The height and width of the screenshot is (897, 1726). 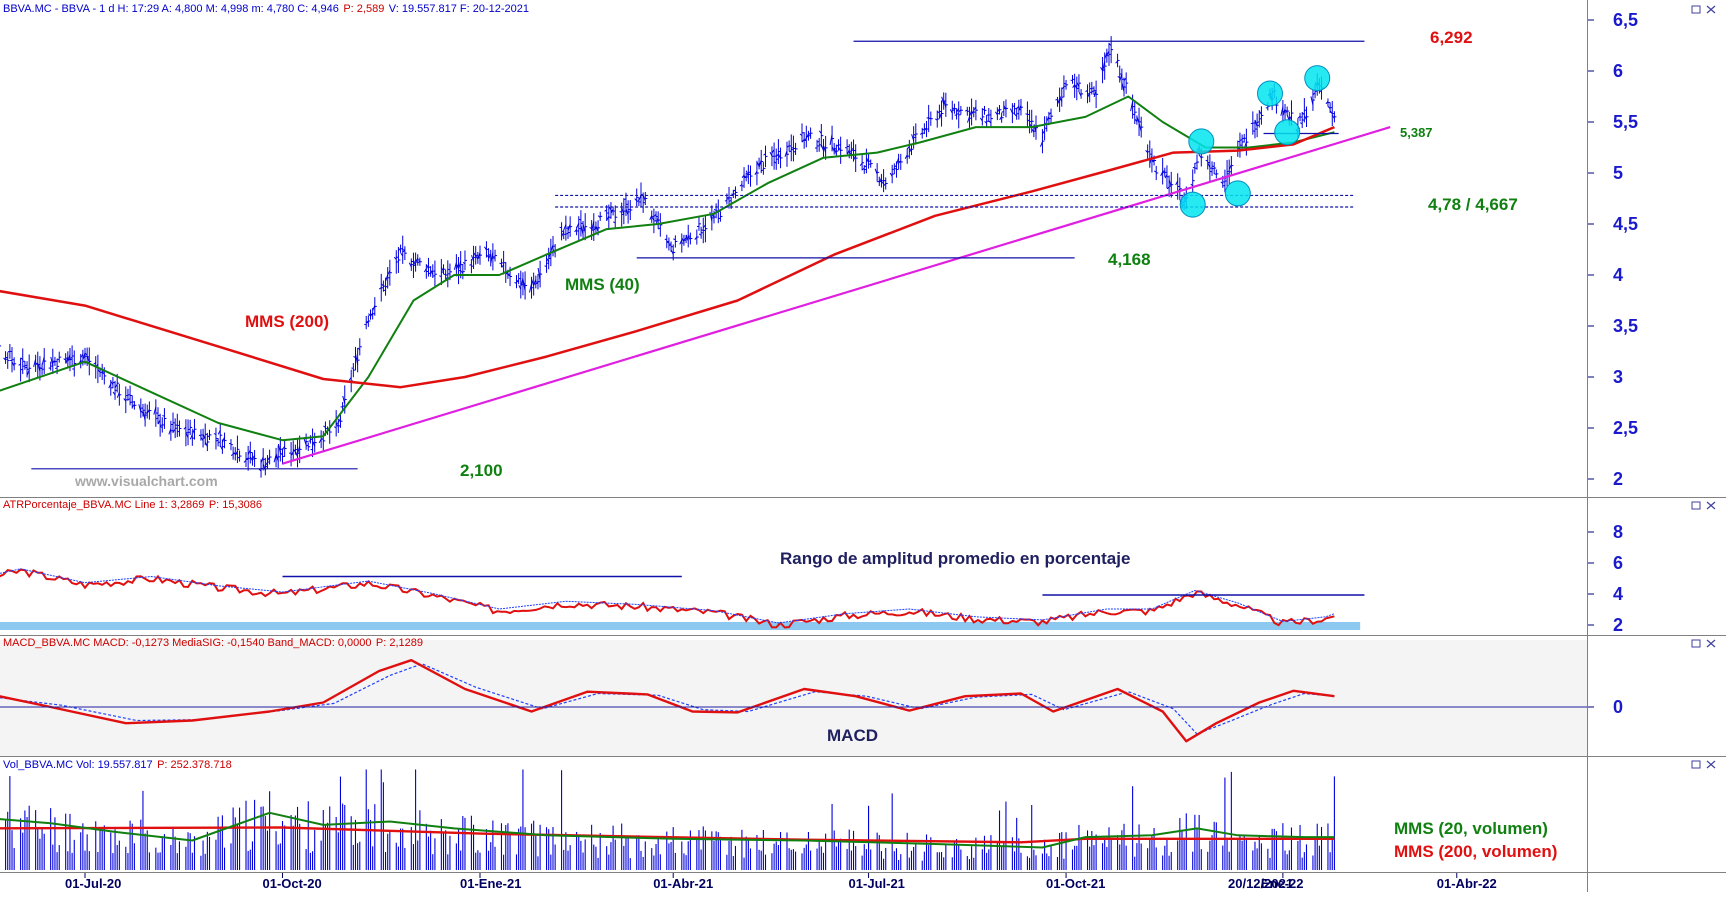 What do you see at coordinates (1625, 20) in the screenshot?
I see `price-axis-label: 6,5` at bounding box center [1625, 20].